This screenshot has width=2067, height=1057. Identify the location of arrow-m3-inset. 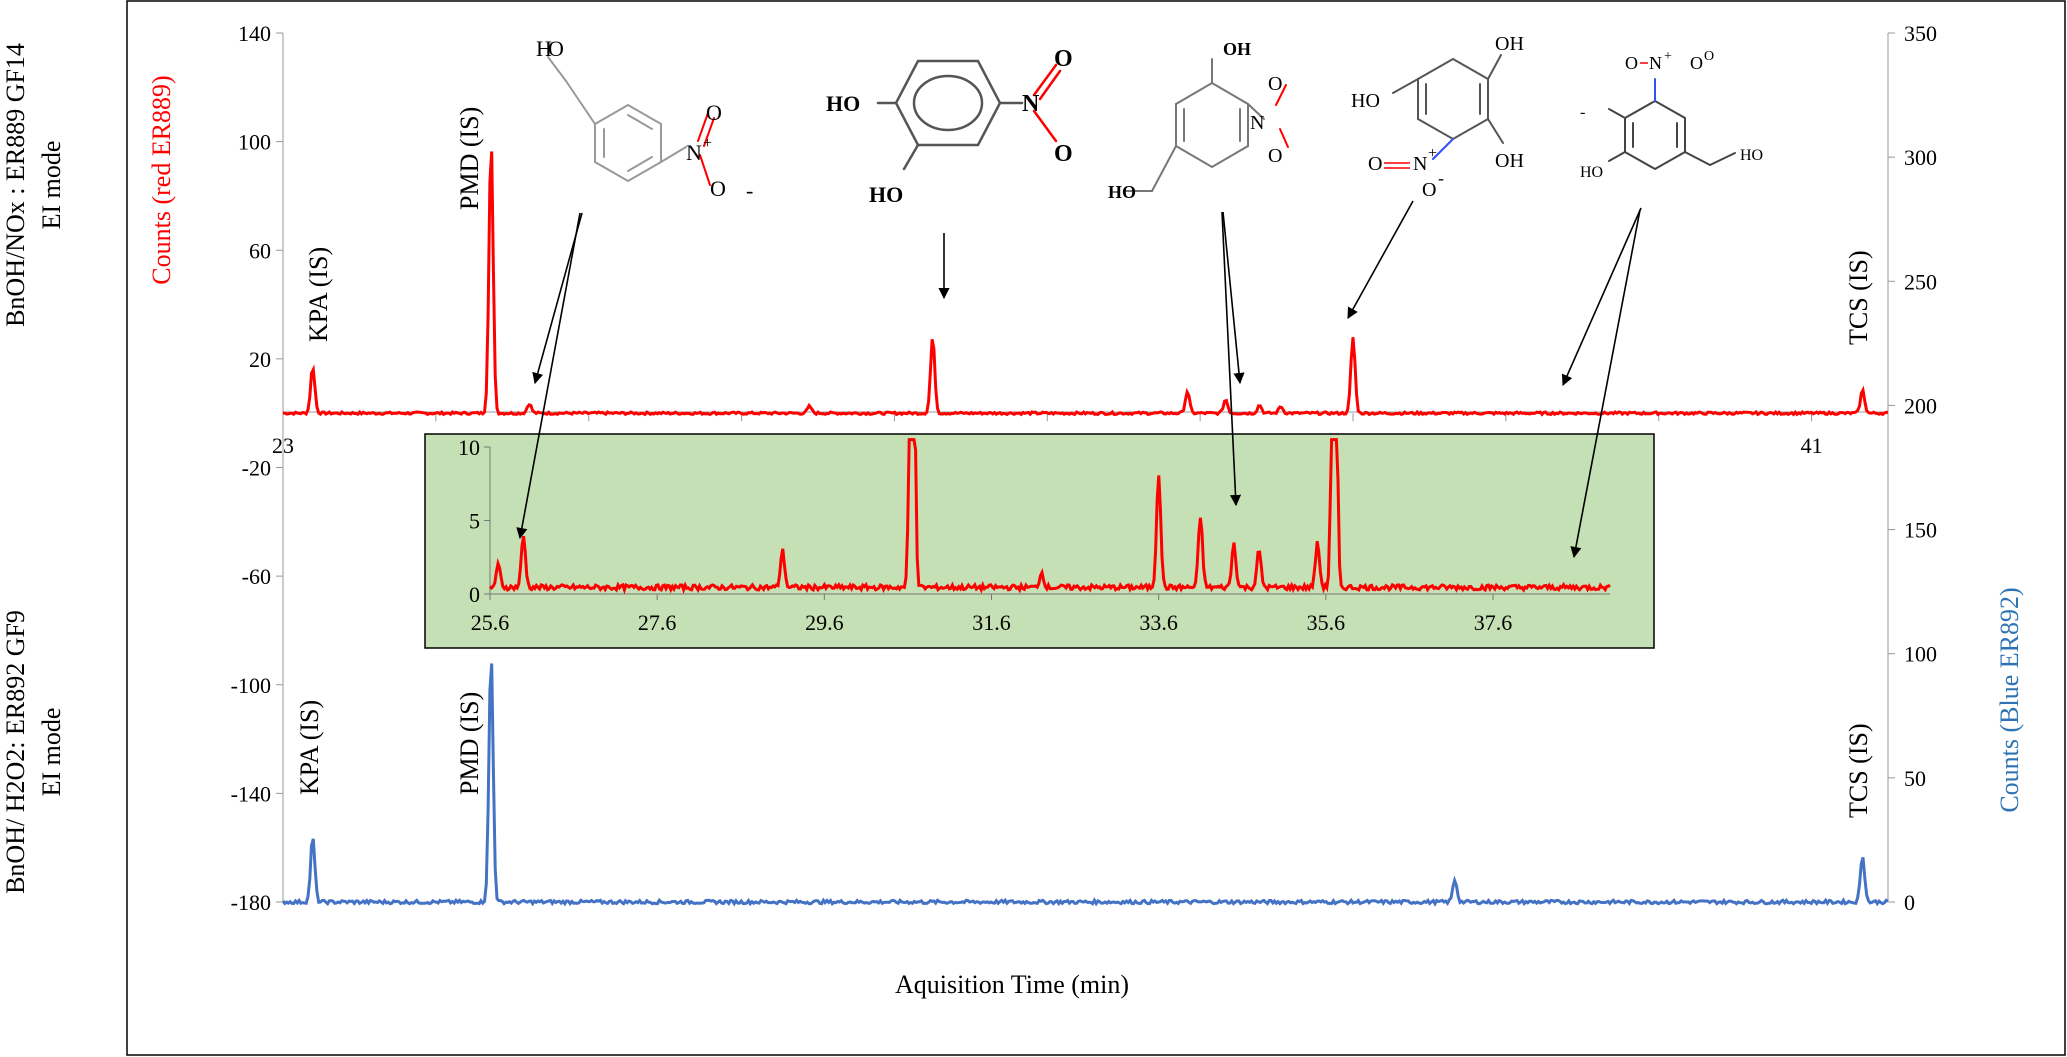
(1231, 359).